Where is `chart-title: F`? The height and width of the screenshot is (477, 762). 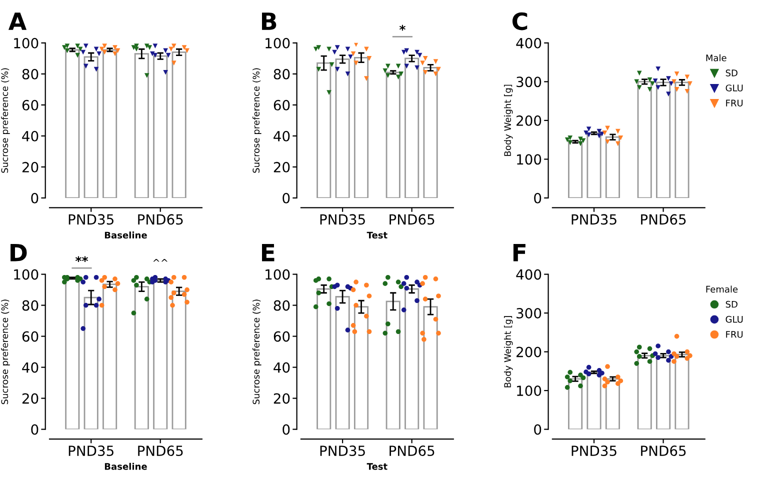 chart-title: F is located at coordinates (519, 253).